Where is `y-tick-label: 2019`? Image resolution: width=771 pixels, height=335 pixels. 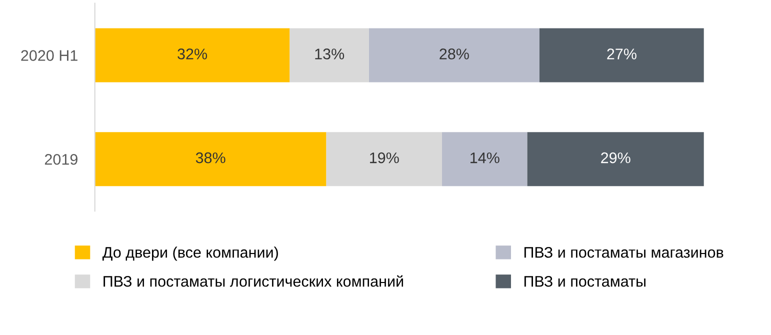
y-tick-label: 2019 is located at coordinates (61, 159).